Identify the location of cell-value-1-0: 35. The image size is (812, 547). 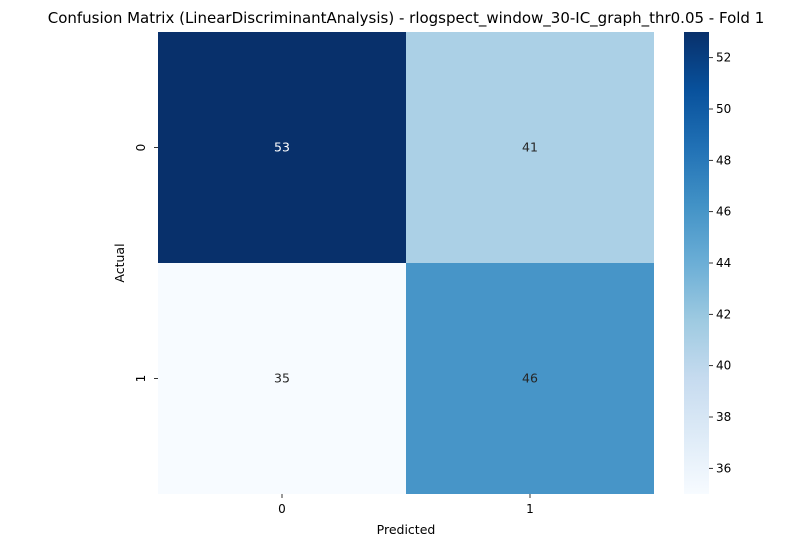
(282, 378).